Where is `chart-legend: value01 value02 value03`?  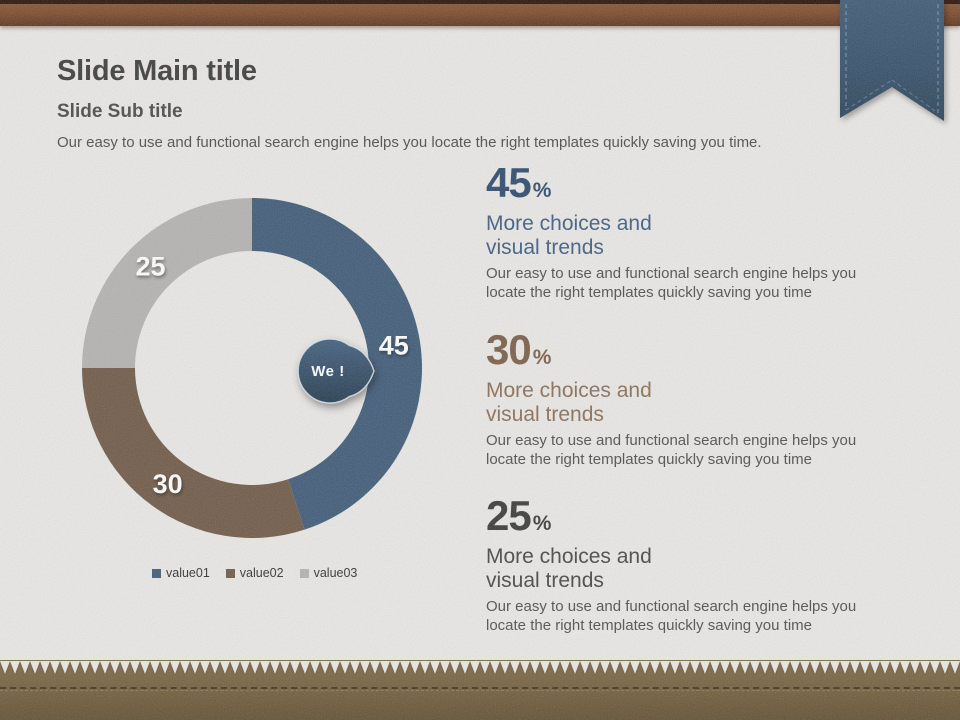 chart-legend: value01 value02 value03 is located at coordinates (254, 573).